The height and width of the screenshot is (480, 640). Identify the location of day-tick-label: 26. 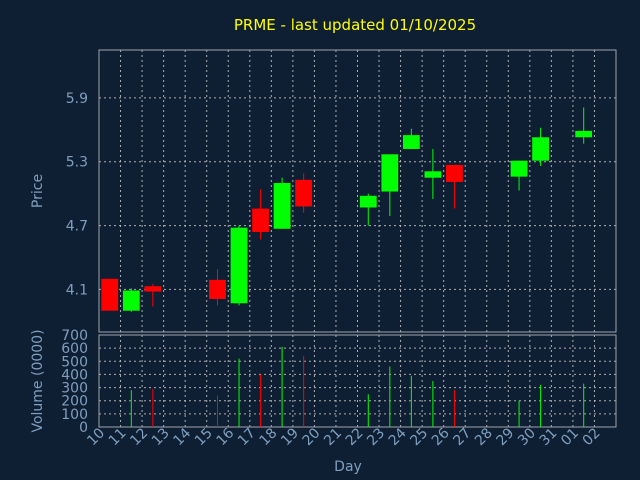
(441, 437).